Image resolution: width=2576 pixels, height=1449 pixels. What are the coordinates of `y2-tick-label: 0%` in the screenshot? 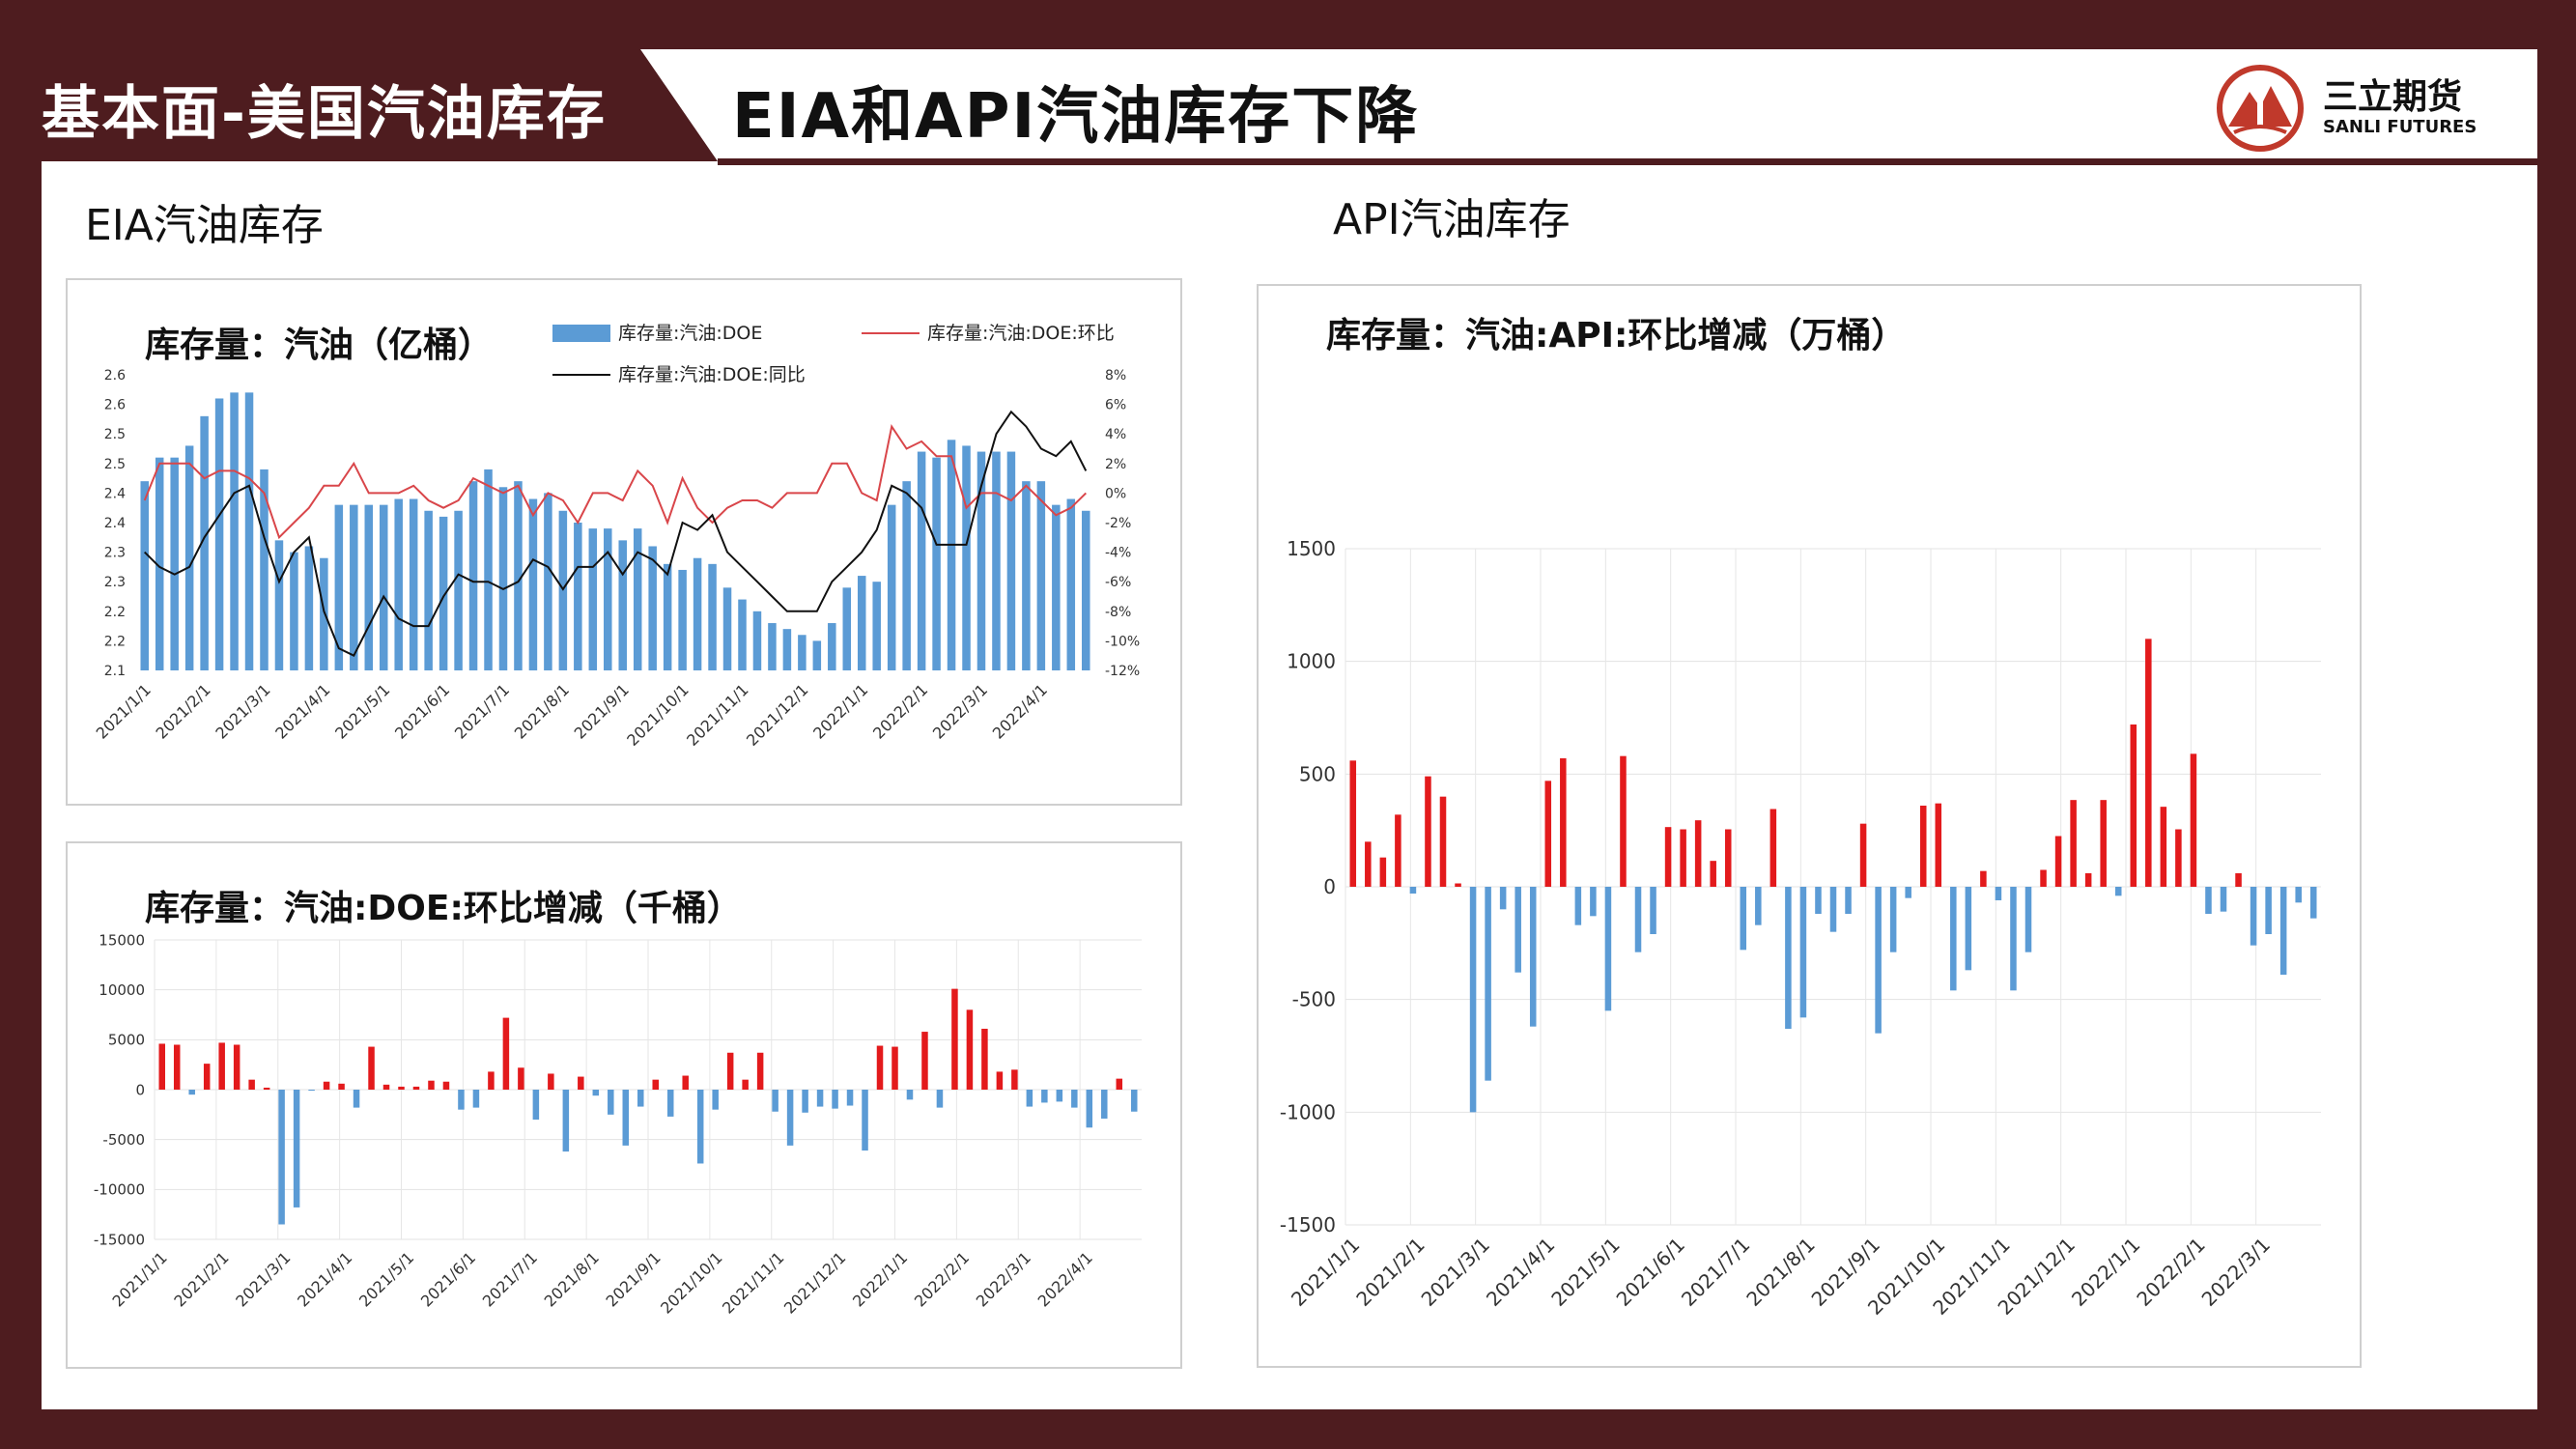 It's located at (1115, 493).